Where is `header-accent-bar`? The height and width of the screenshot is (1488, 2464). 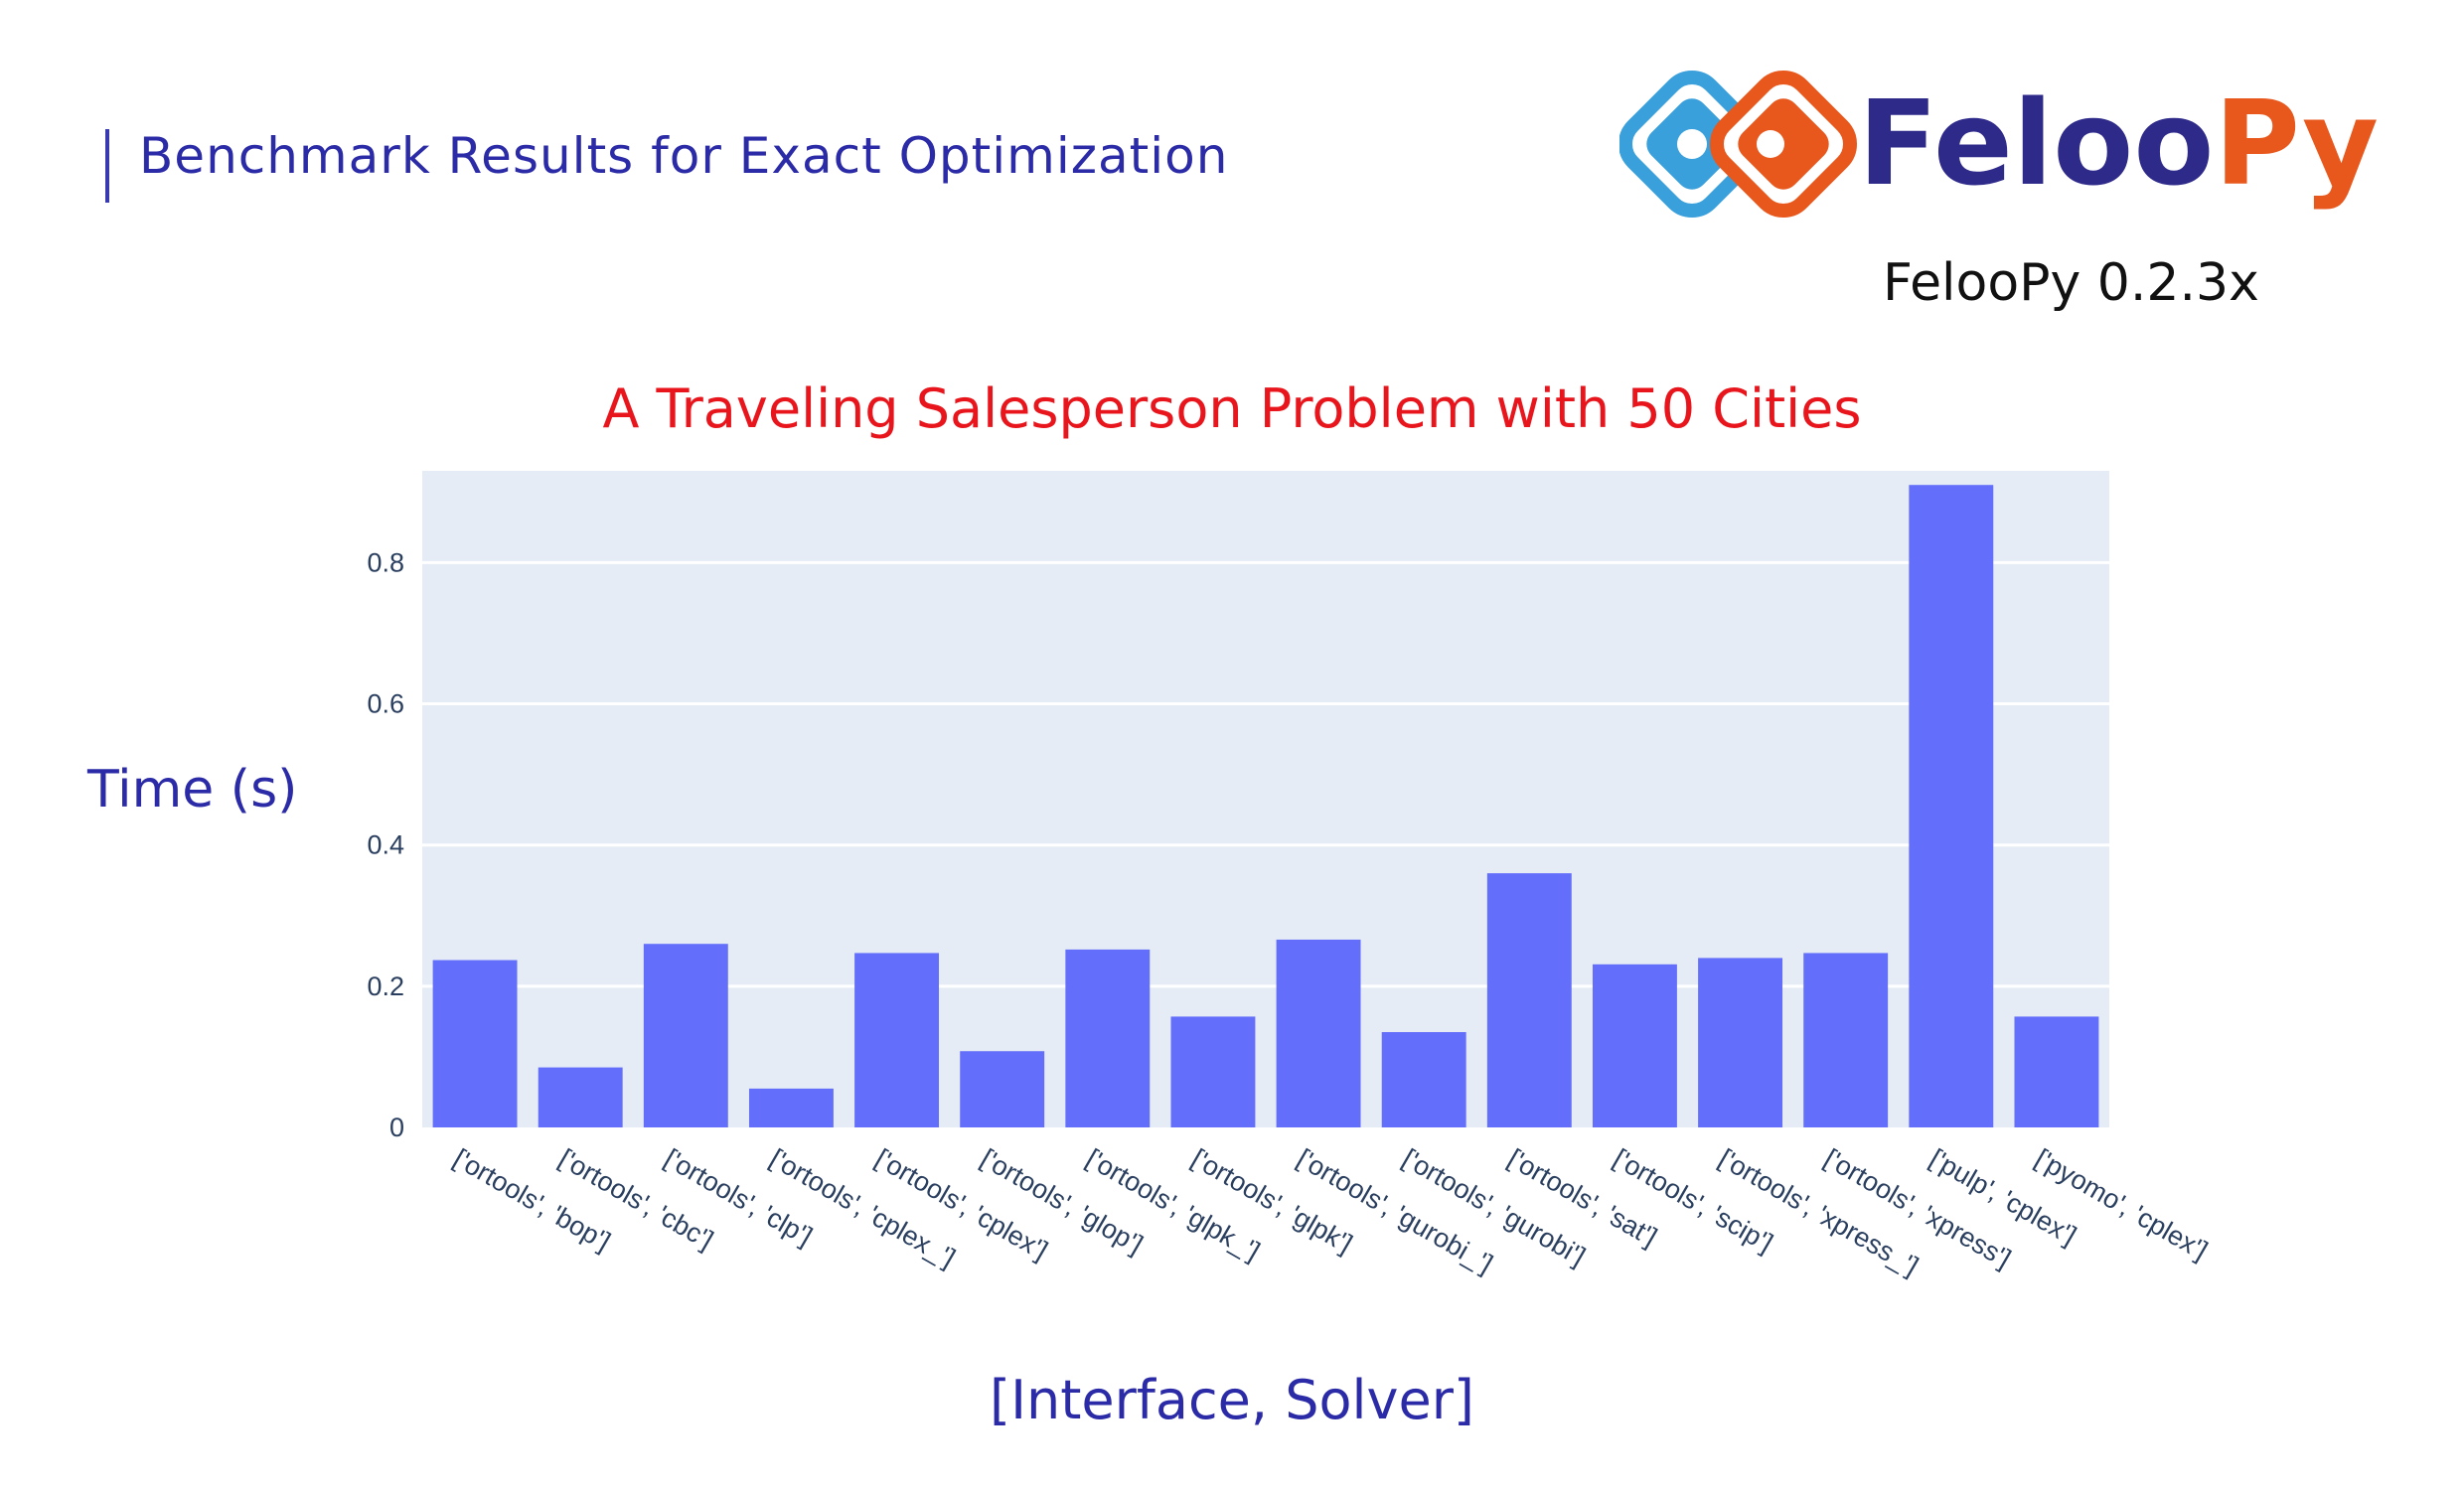
header-accent-bar is located at coordinates (107, 166).